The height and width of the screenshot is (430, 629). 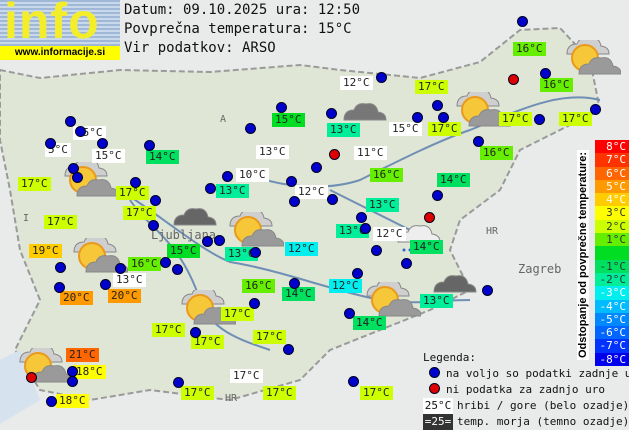 What do you see at coordinates (60, 53) in the screenshot?
I see `logo-url: www.informacije.si` at bounding box center [60, 53].